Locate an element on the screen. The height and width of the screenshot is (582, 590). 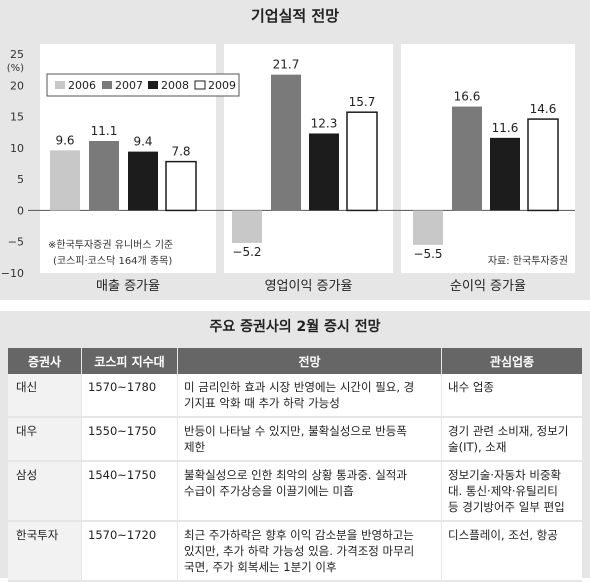
legend-label-2007: 2007 is located at coordinates (129, 85).